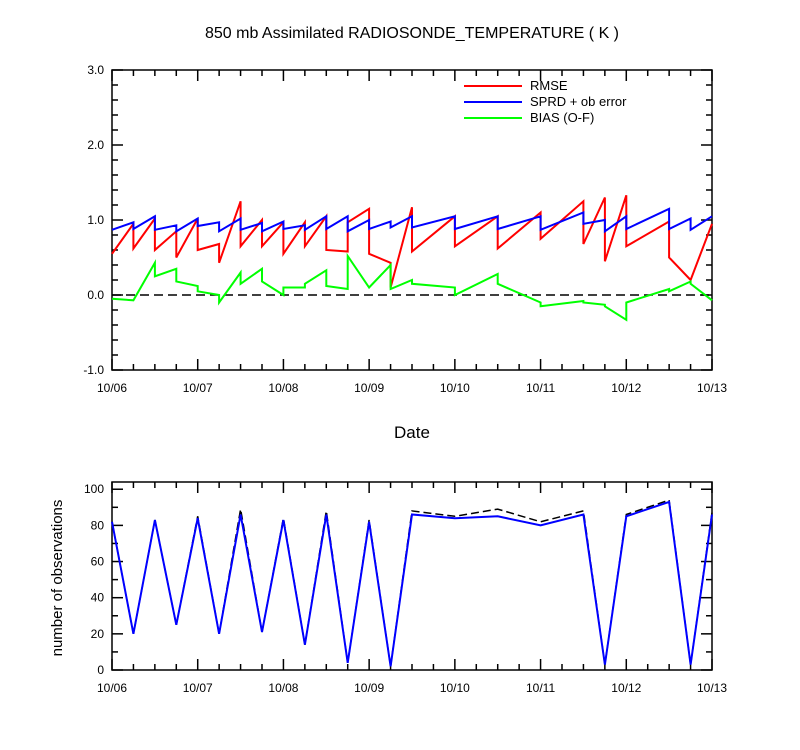  What do you see at coordinates (412, 287) in the screenshot?
I see `series-line-bias-o-f` at bounding box center [412, 287].